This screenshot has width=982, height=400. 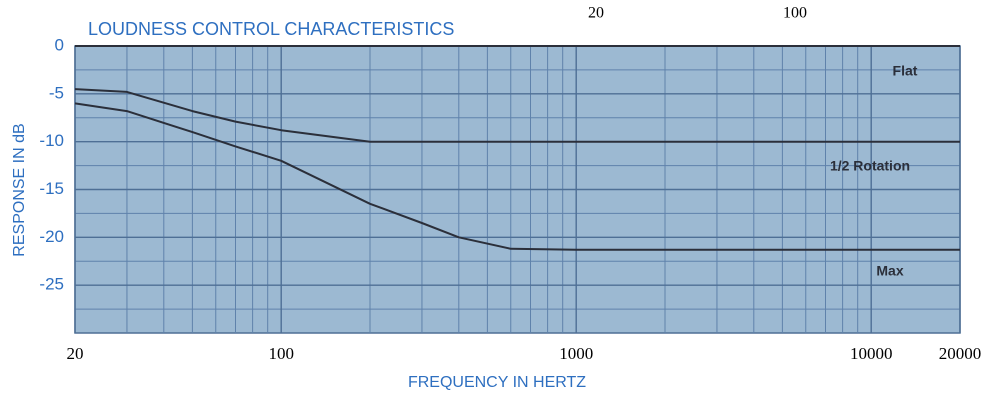 I want to click on y-tick-label: -20, so click(x=51, y=236).